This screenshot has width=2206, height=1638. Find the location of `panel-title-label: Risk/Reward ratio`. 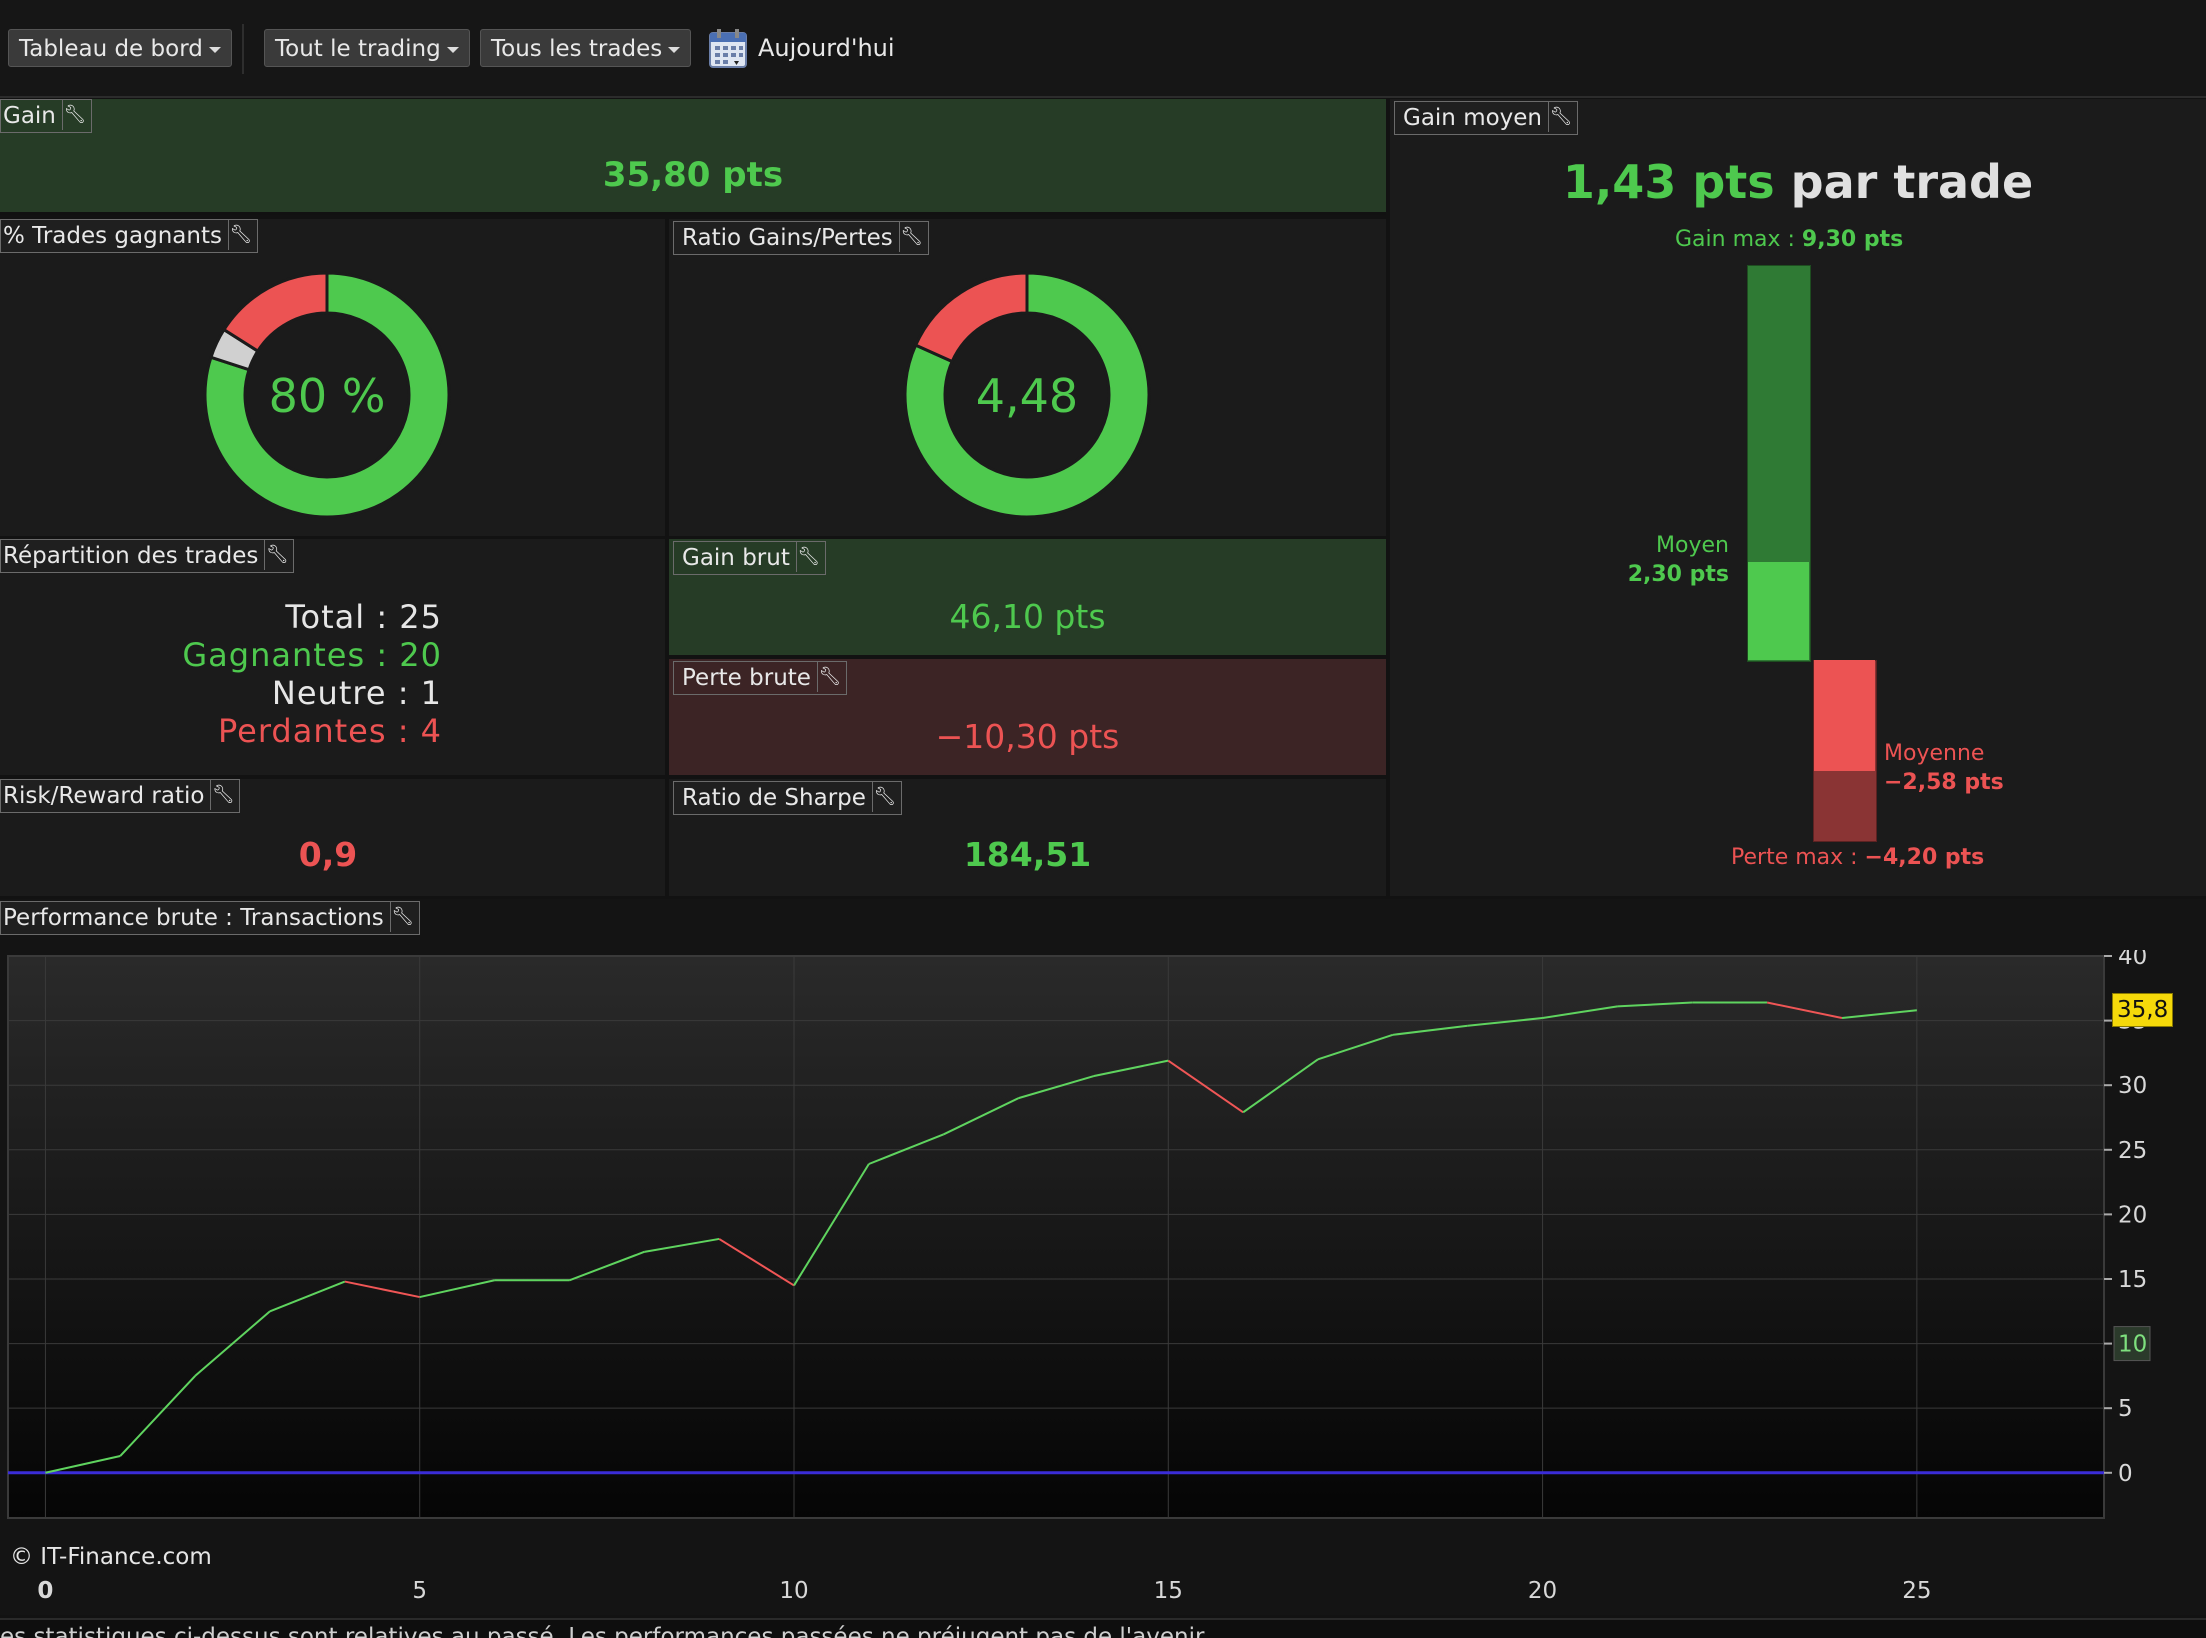

panel-title-label: Risk/Reward ratio is located at coordinates (104, 796).